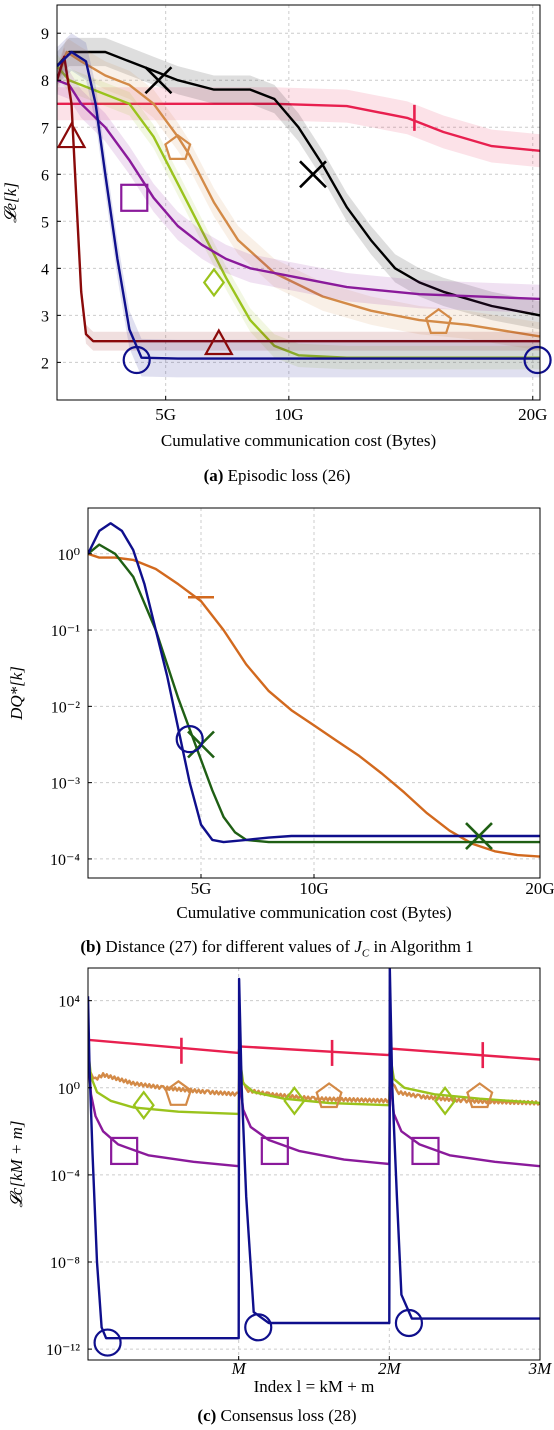 Image resolution: width=554 pixels, height=1430 pixels. What do you see at coordinates (45, 128) in the screenshot?
I see `y-tick-label: 7` at bounding box center [45, 128].